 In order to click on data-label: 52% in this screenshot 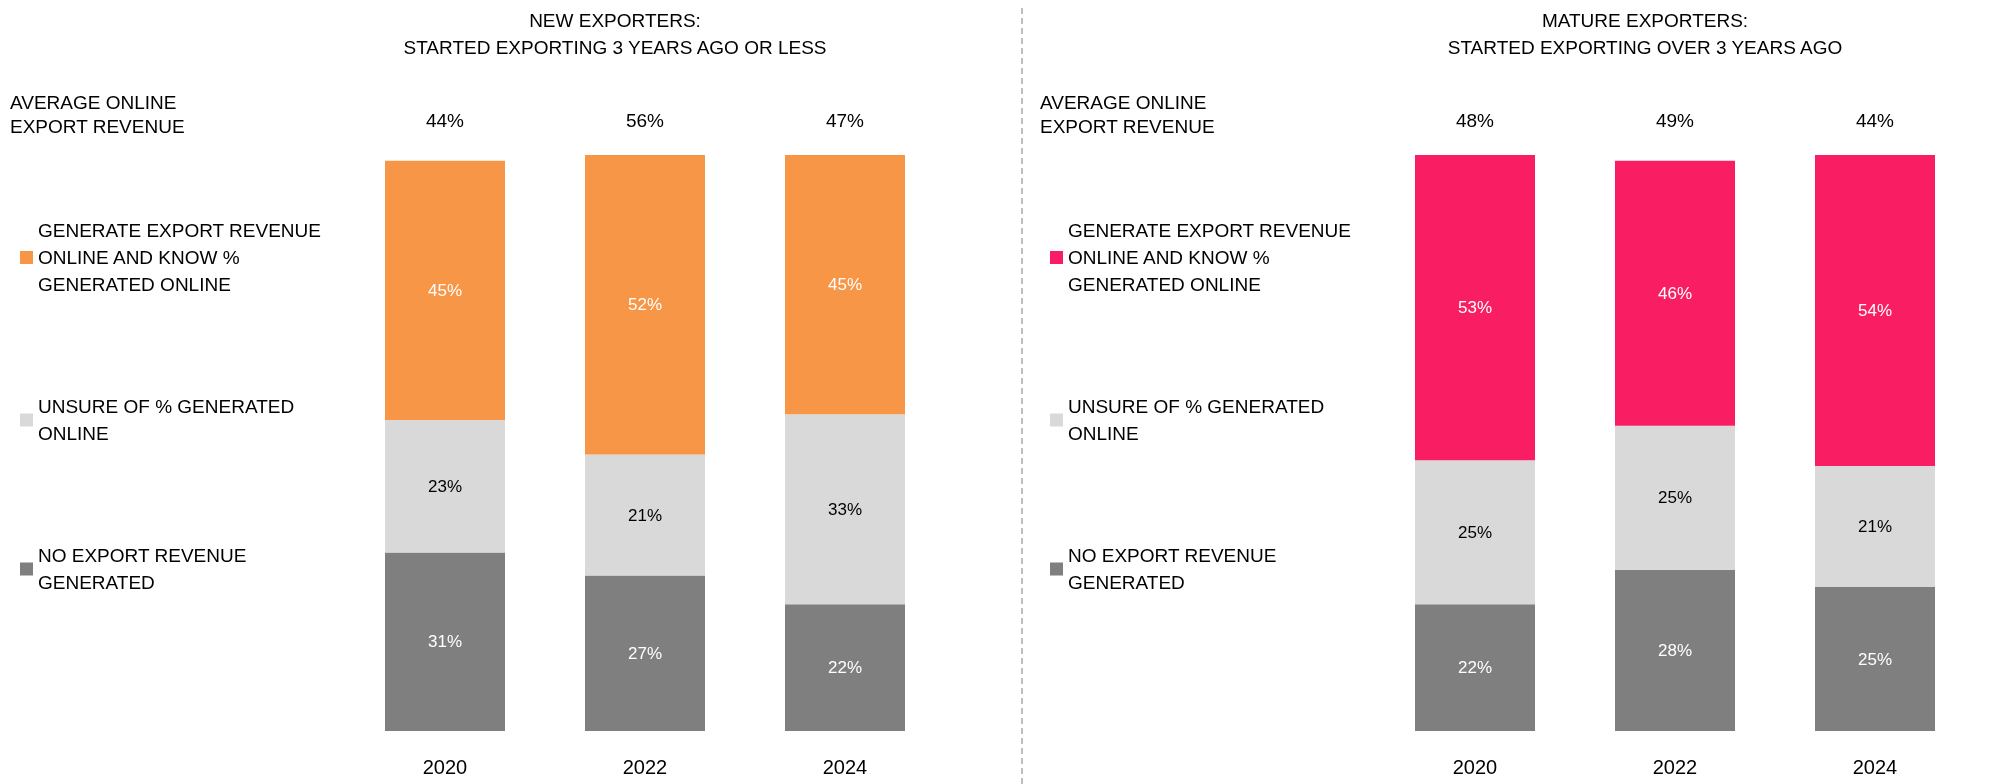, I will do `click(645, 305)`.